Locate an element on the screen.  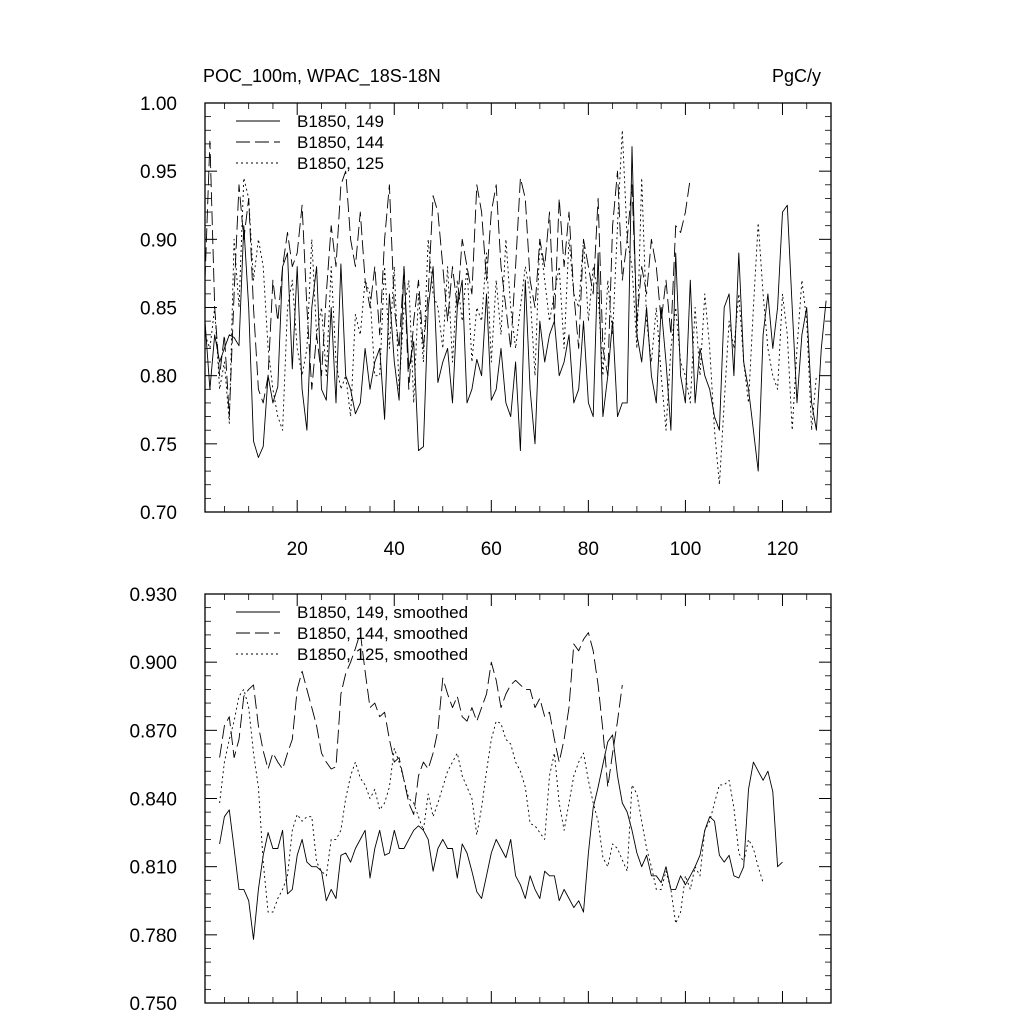
legend-label: B1850, 125 is located at coordinates (340, 163).